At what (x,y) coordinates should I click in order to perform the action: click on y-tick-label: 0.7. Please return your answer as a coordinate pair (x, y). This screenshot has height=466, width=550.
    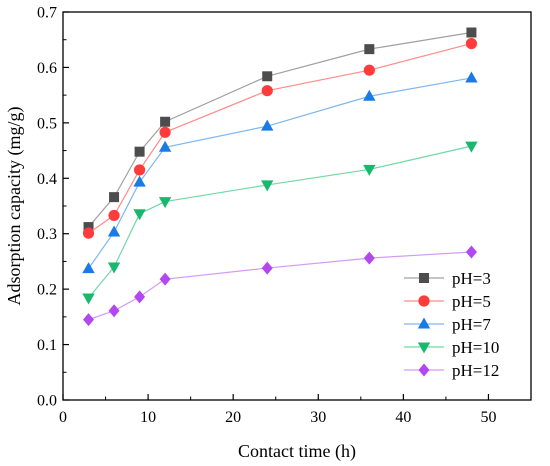
    Looking at the image, I should click on (47, 13).